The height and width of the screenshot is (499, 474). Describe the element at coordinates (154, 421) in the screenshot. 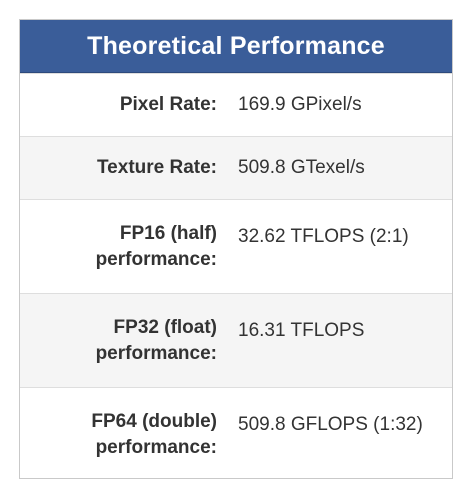

I see `row-label-line1: FP64 (double)` at that location.